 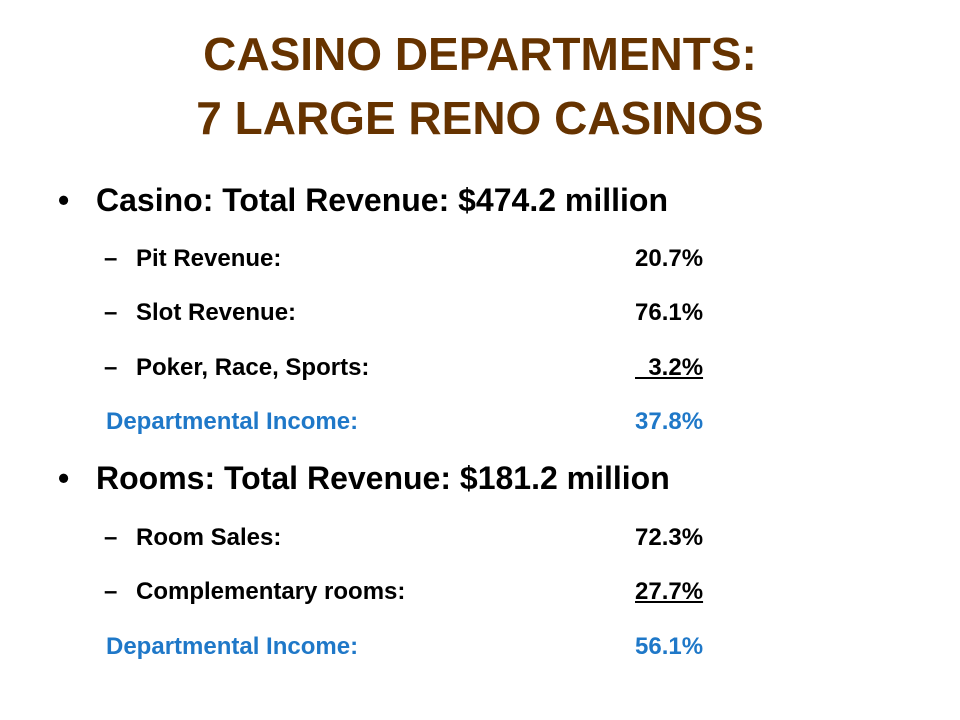 What do you see at coordinates (480, 647) in the screenshot?
I see `rooms-departmental-income: Departmental Income: 56.1%` at bounding box center [480, 647].